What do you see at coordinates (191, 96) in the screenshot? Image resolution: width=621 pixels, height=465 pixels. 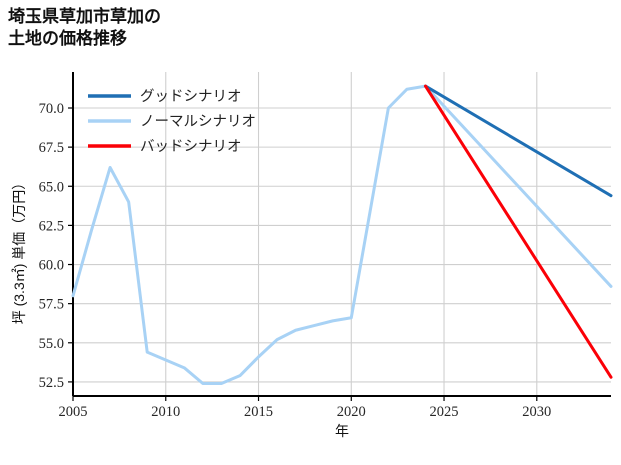 I see `legend-label-0: グッドシナリオ` at bounding box center [191, 96].